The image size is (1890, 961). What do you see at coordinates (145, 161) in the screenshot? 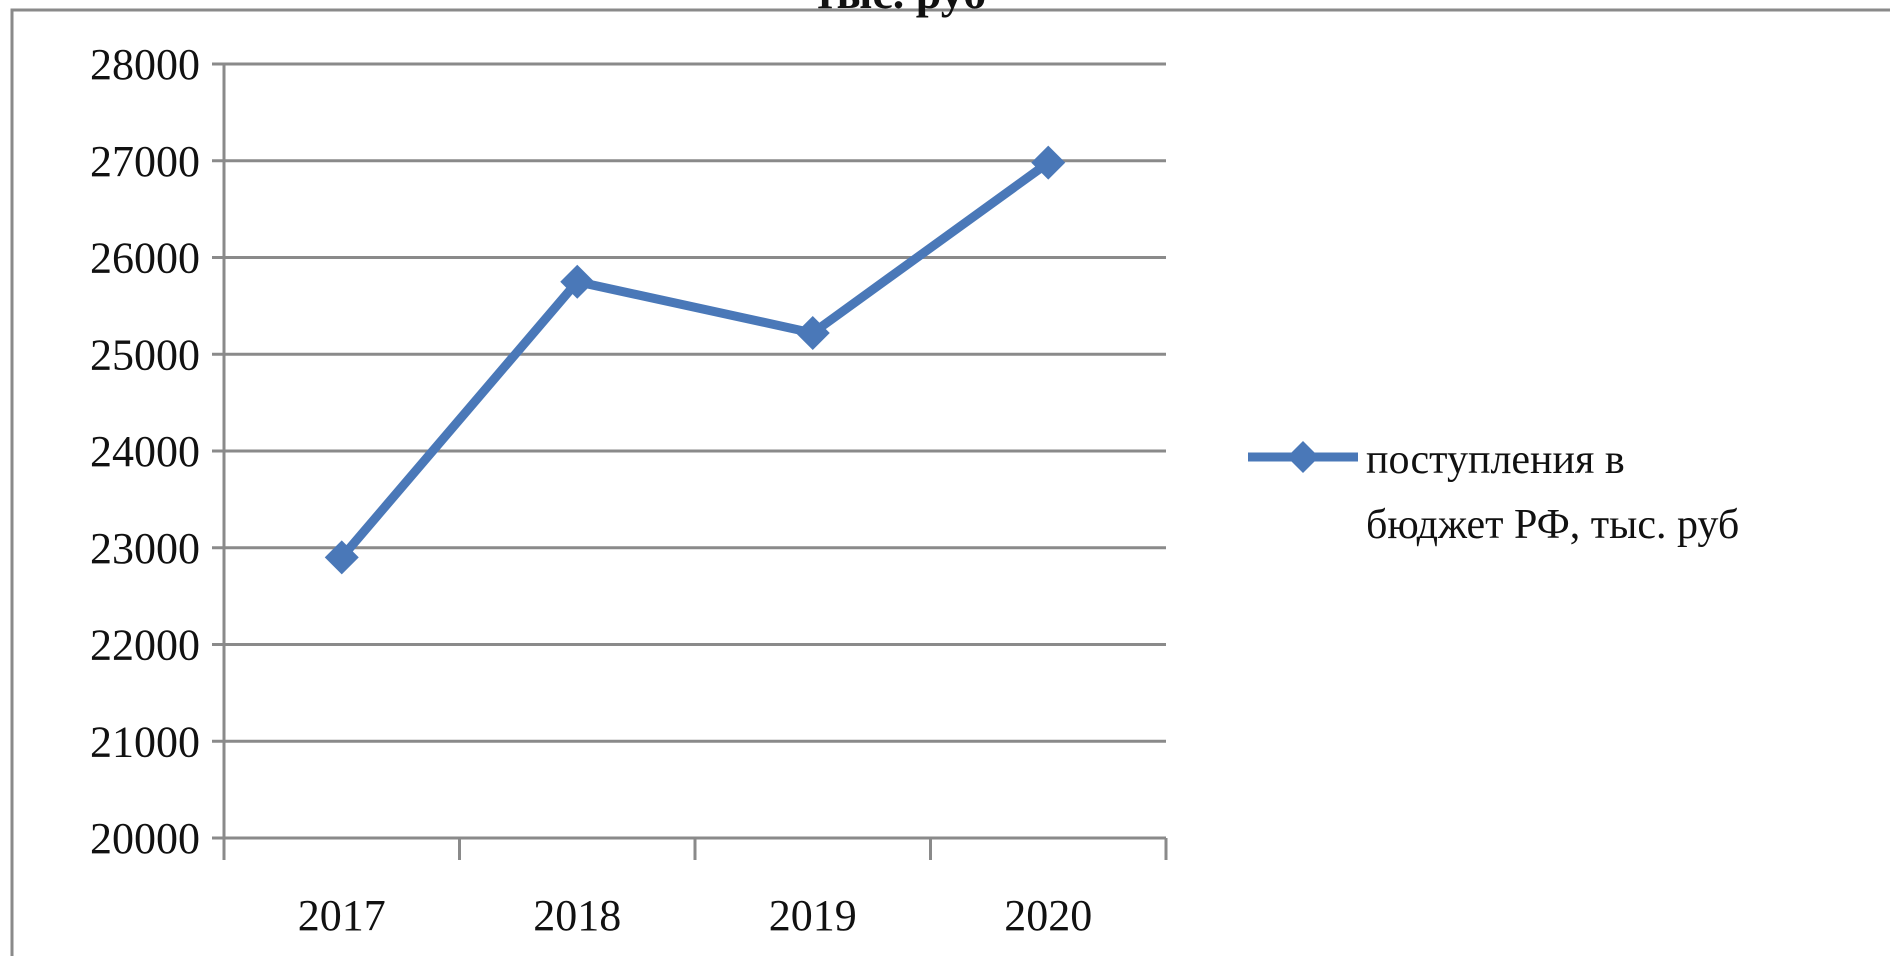
I see `y-tick-label: 27000` at bounding box center [145, 161].